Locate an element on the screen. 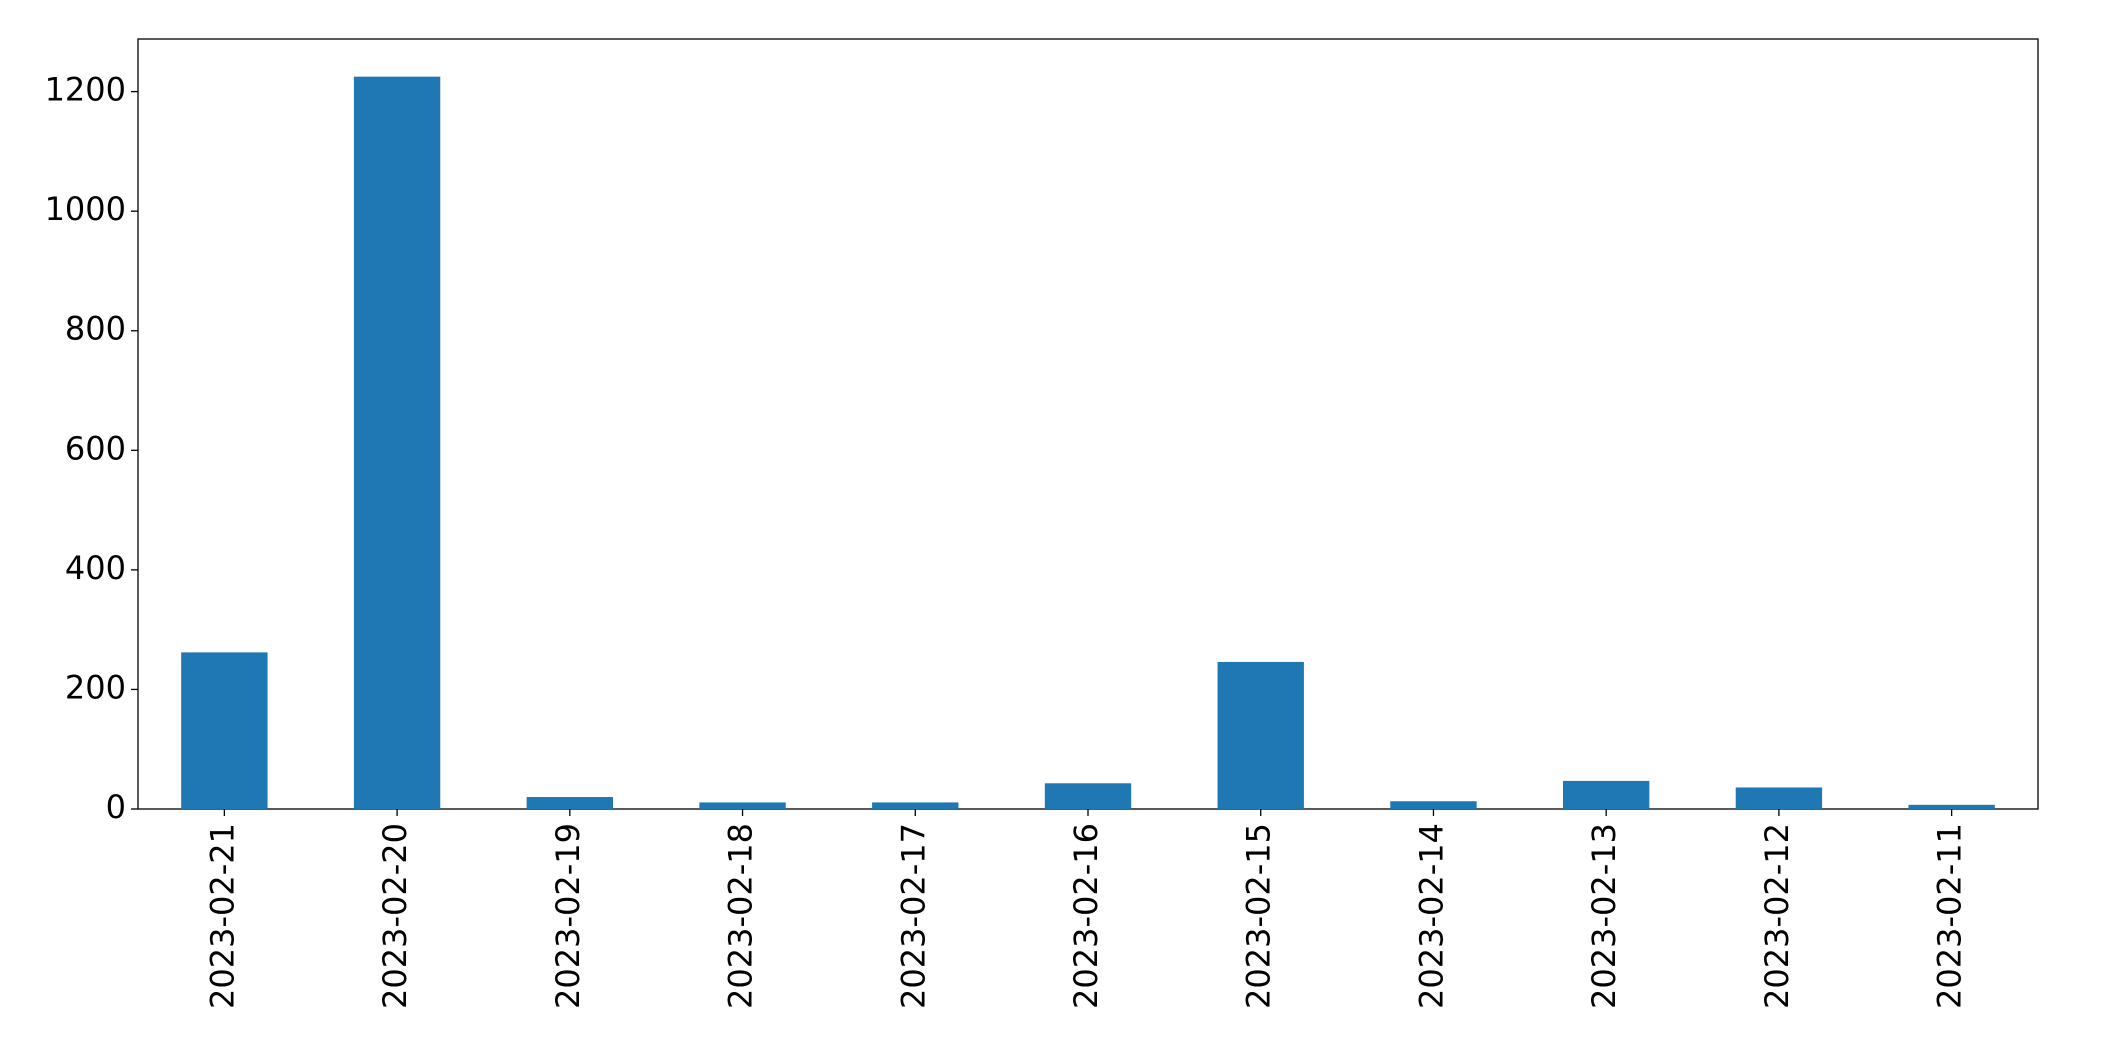  x-tick-label: 2023-02-17 is located at coordinates (913, 916).